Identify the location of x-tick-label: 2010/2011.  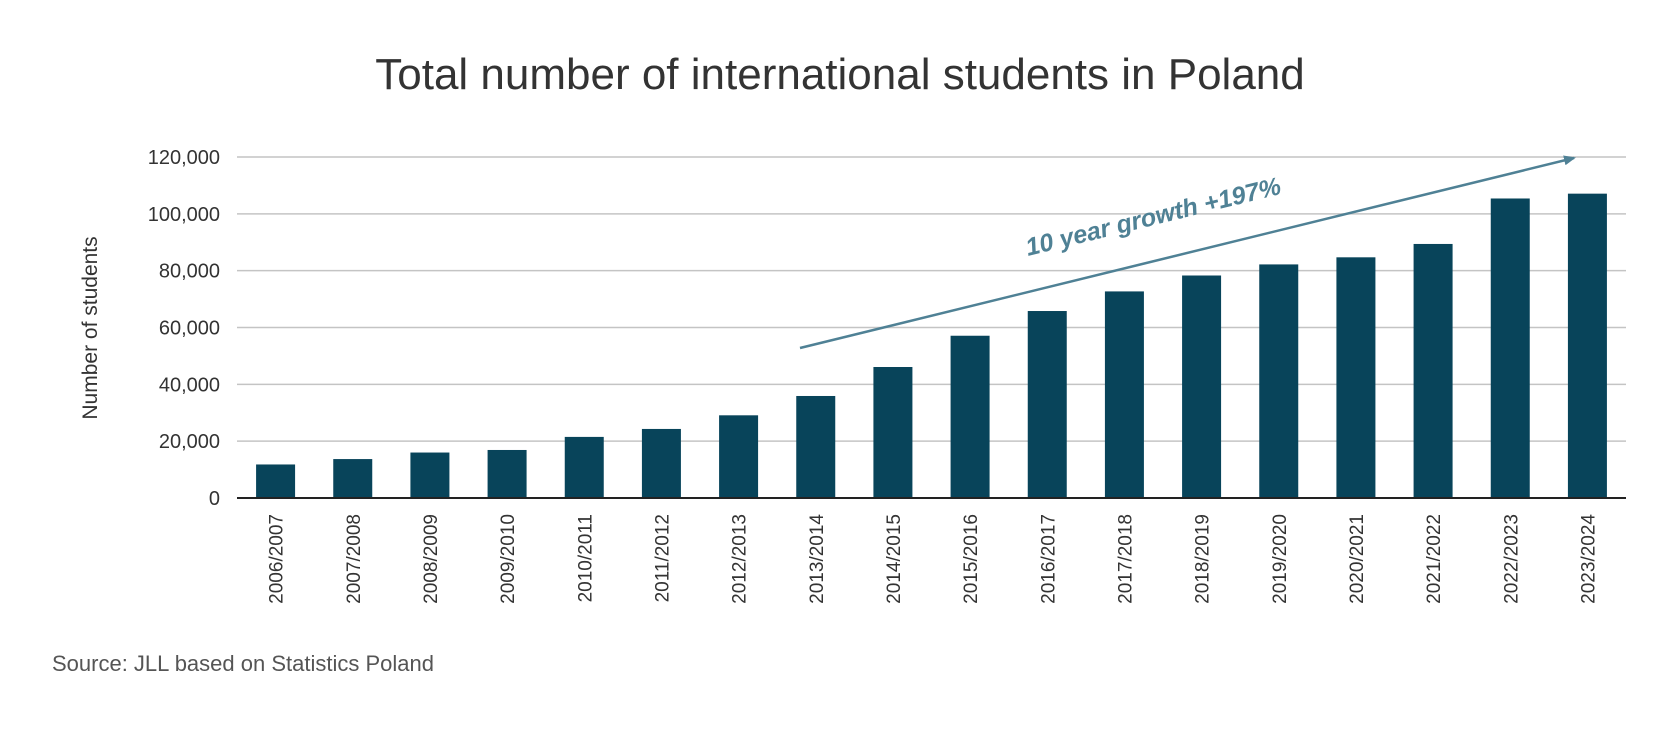
(585, 558).